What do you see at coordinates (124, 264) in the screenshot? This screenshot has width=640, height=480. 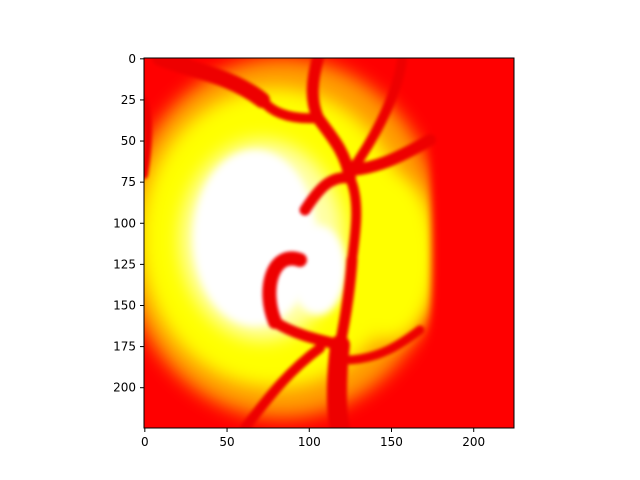 I see `y-tick-label: 125` at bounding box center [124, 264].